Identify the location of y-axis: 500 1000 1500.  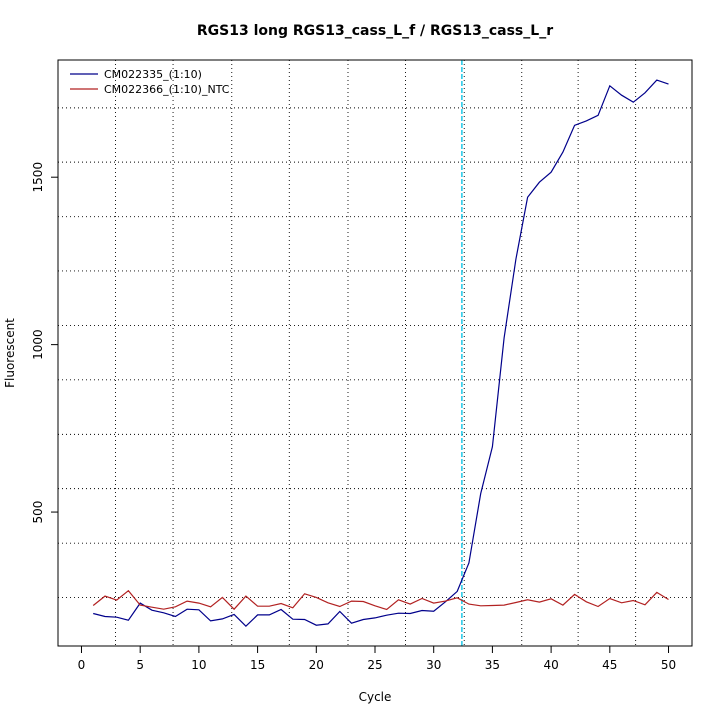
(44, 343).